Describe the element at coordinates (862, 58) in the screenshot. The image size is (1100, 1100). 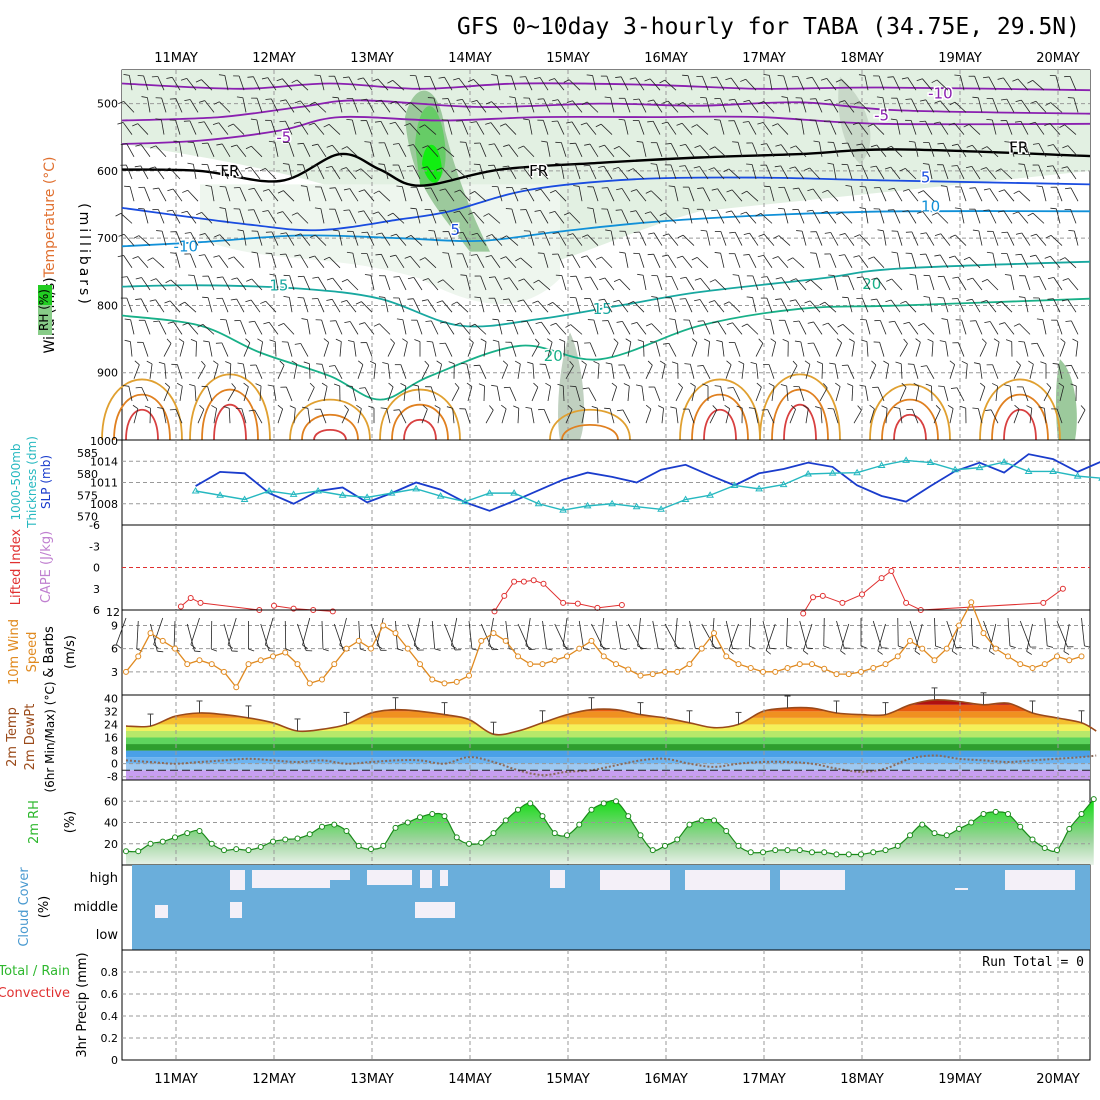
I see `top-date-label: 18MAY` at that location.